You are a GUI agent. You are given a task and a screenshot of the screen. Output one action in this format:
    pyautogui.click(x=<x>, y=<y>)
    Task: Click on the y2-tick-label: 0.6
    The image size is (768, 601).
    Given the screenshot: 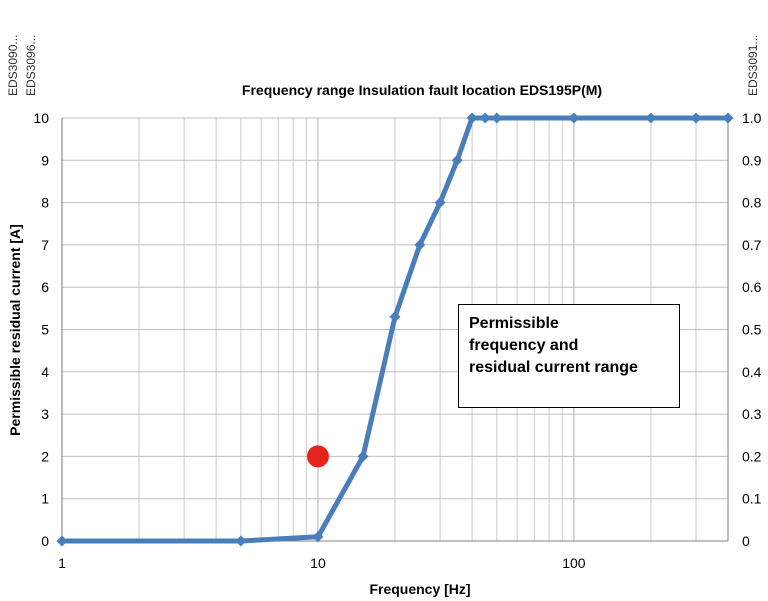 What is the action you would take?
    pyautogui.click(x=752, y=287)
    